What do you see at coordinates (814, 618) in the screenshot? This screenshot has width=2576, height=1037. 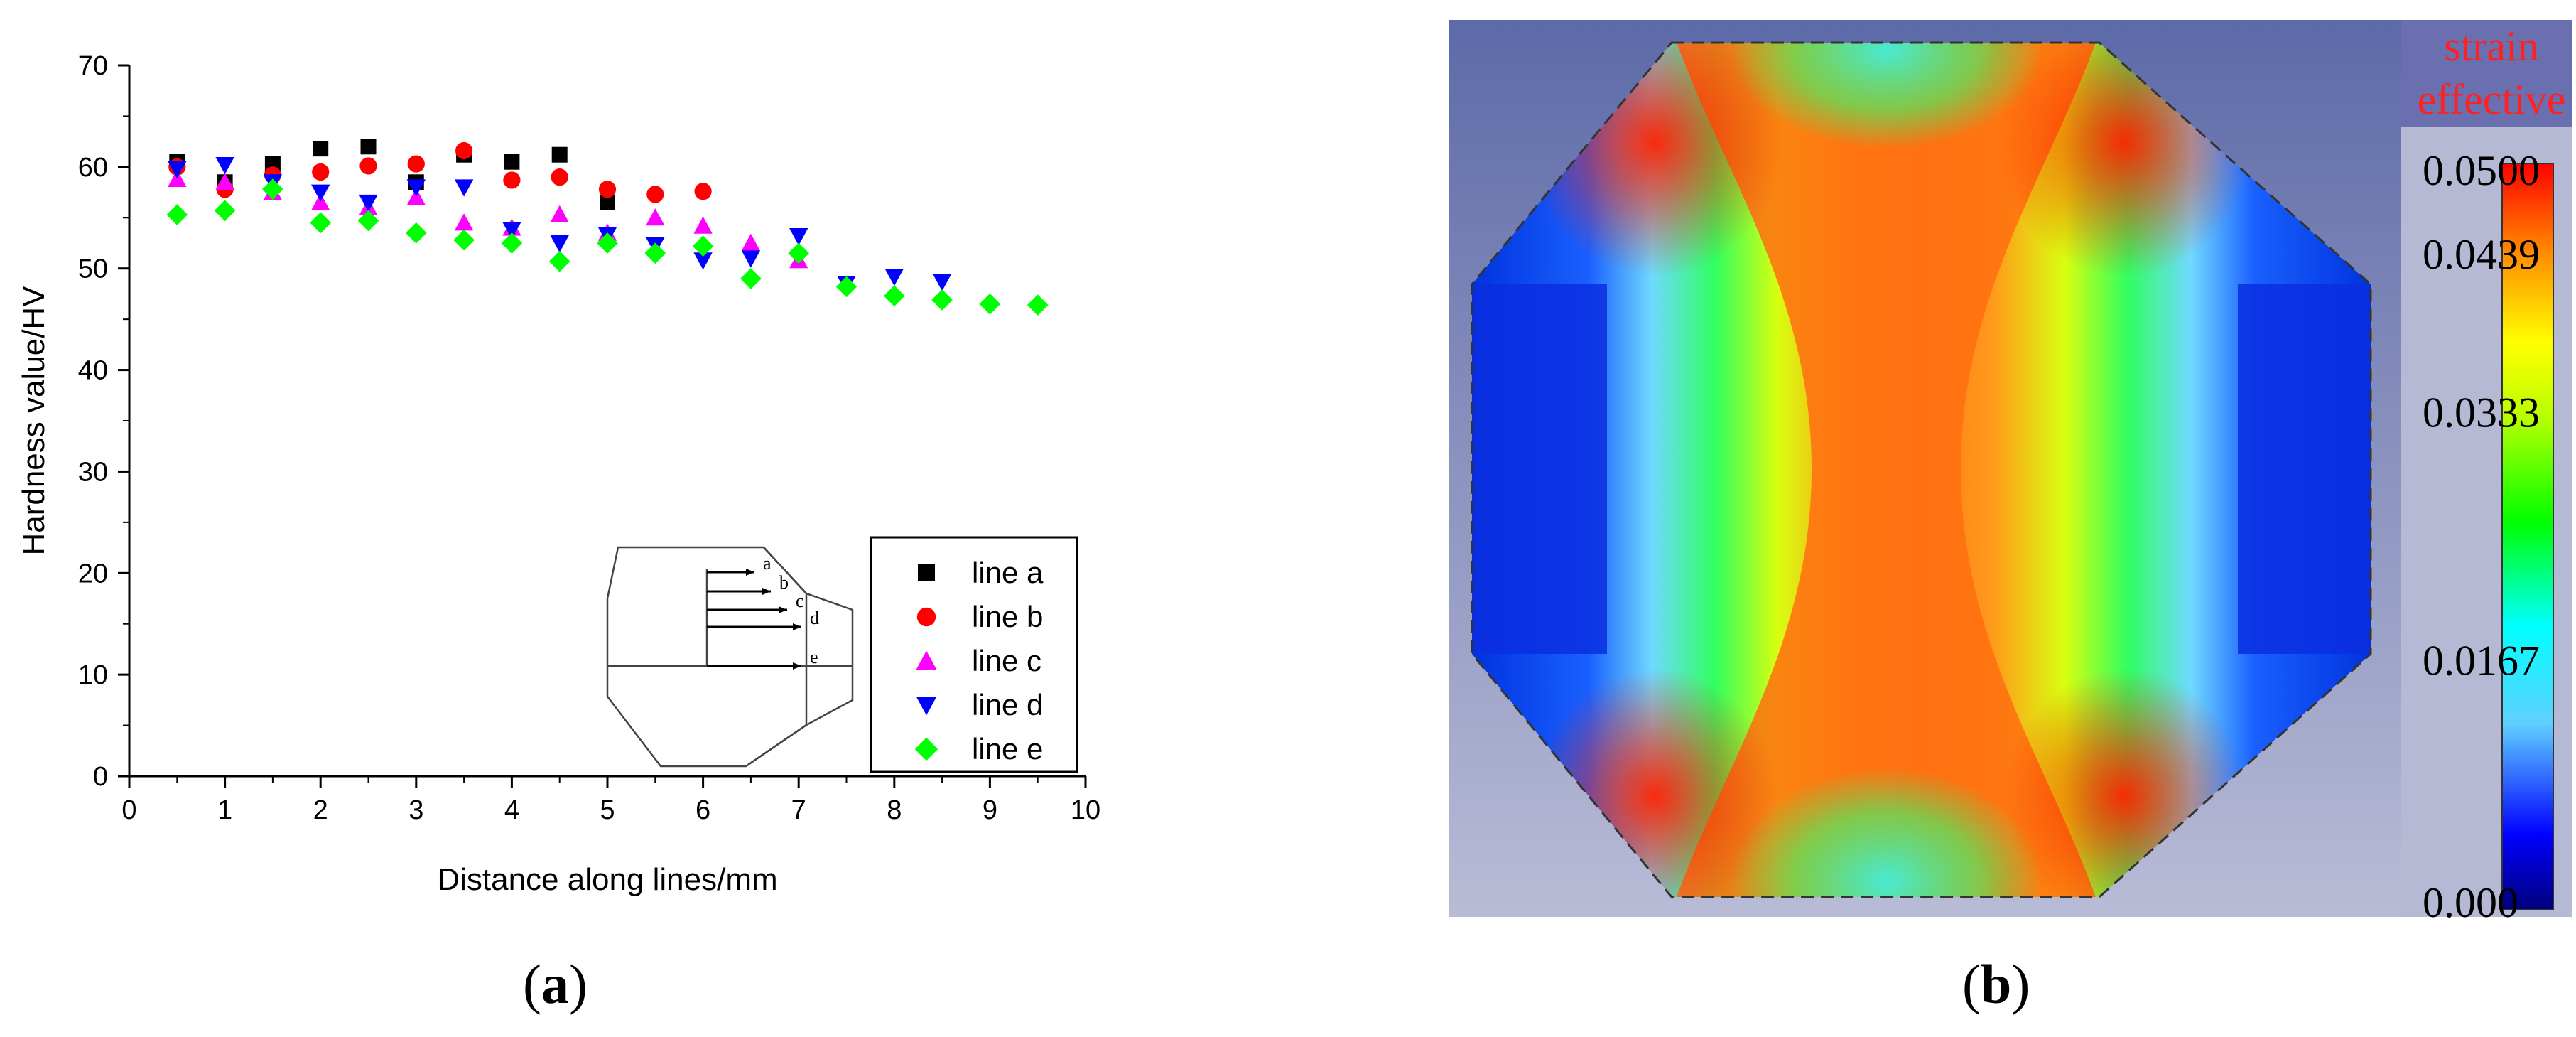 I see `inset-label: d` at bounding box center [814, 618].